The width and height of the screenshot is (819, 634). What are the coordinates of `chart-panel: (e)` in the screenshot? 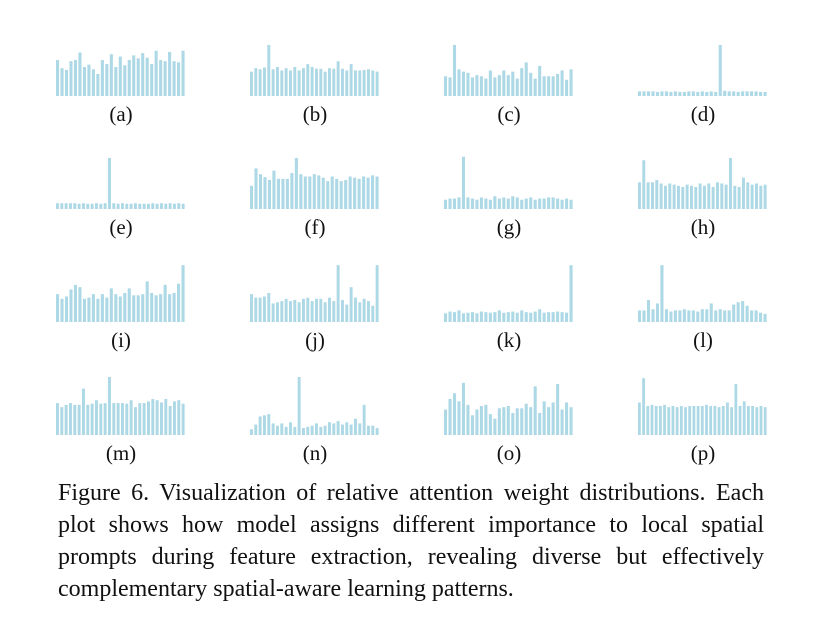 It's located at (121, 194).